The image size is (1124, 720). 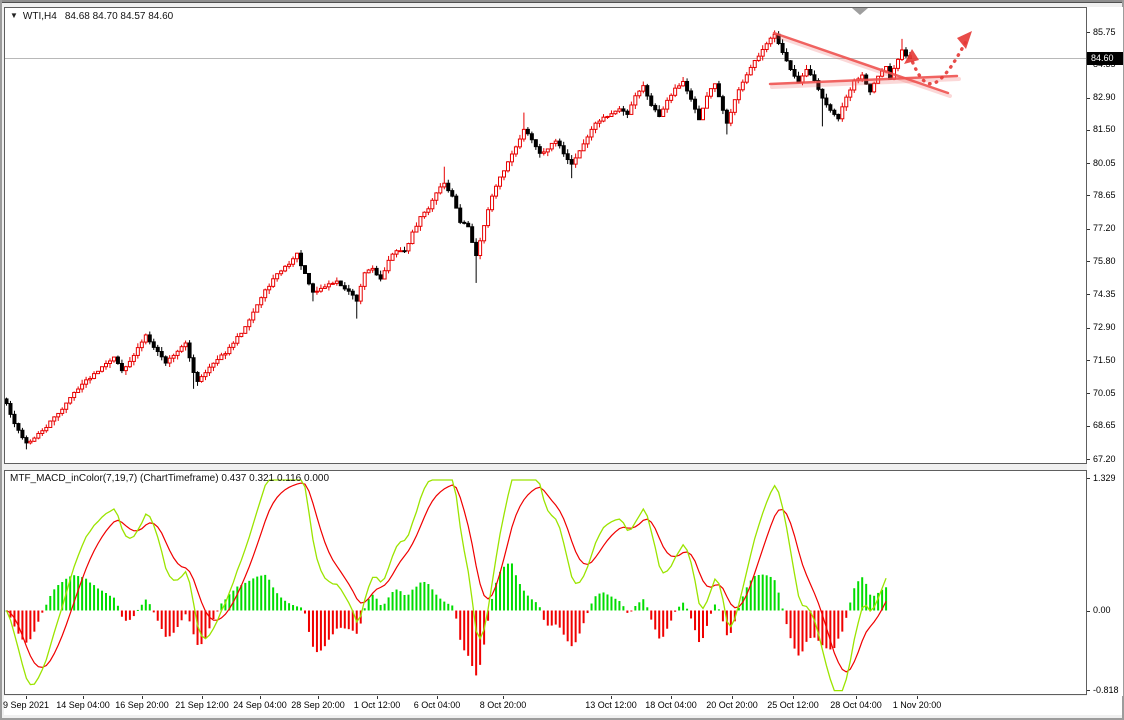 What do you see at coordinates (856, 705) in the screenshot?
I see `date-axis-label: 28 Oct 04:00` at bounding box center [856, 705].